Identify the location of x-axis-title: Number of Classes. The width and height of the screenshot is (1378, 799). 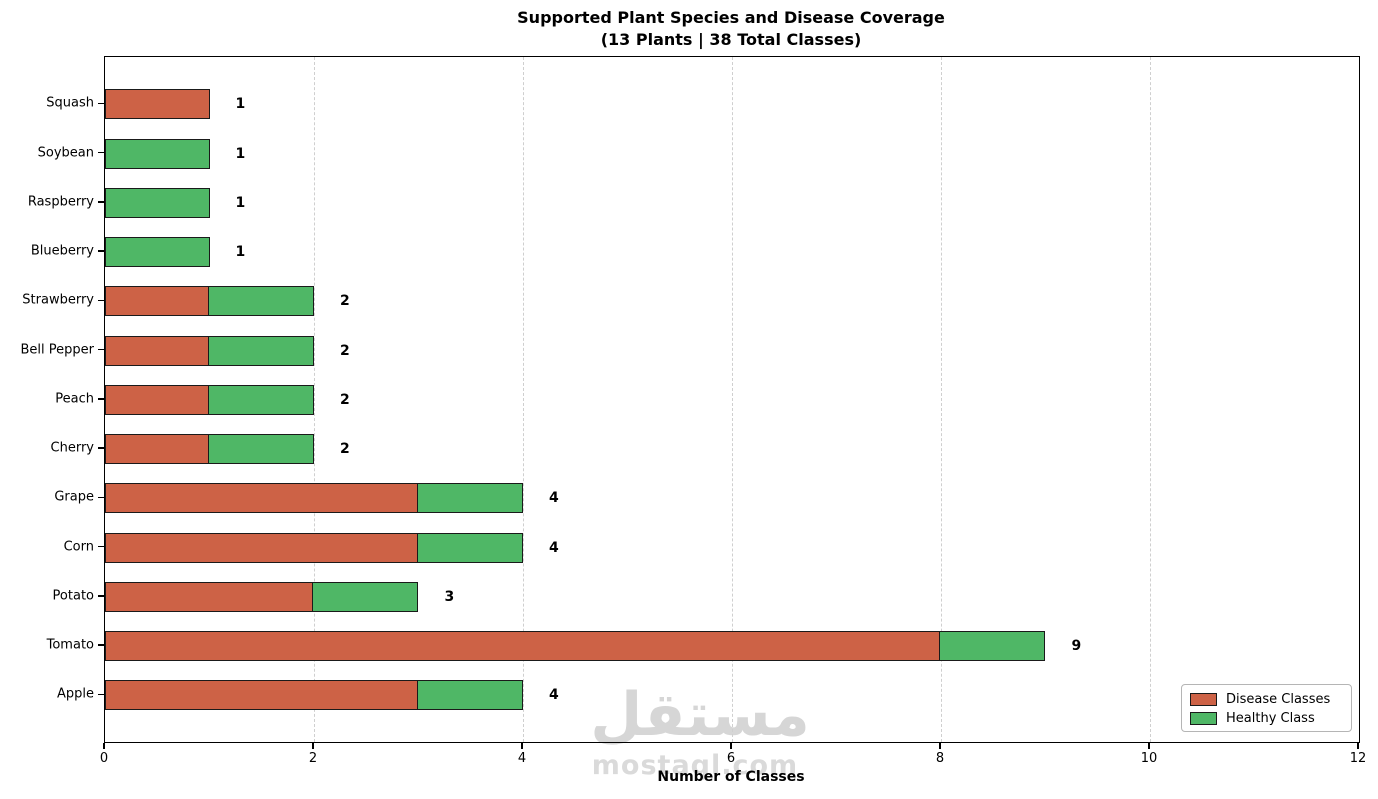
(731, 777).